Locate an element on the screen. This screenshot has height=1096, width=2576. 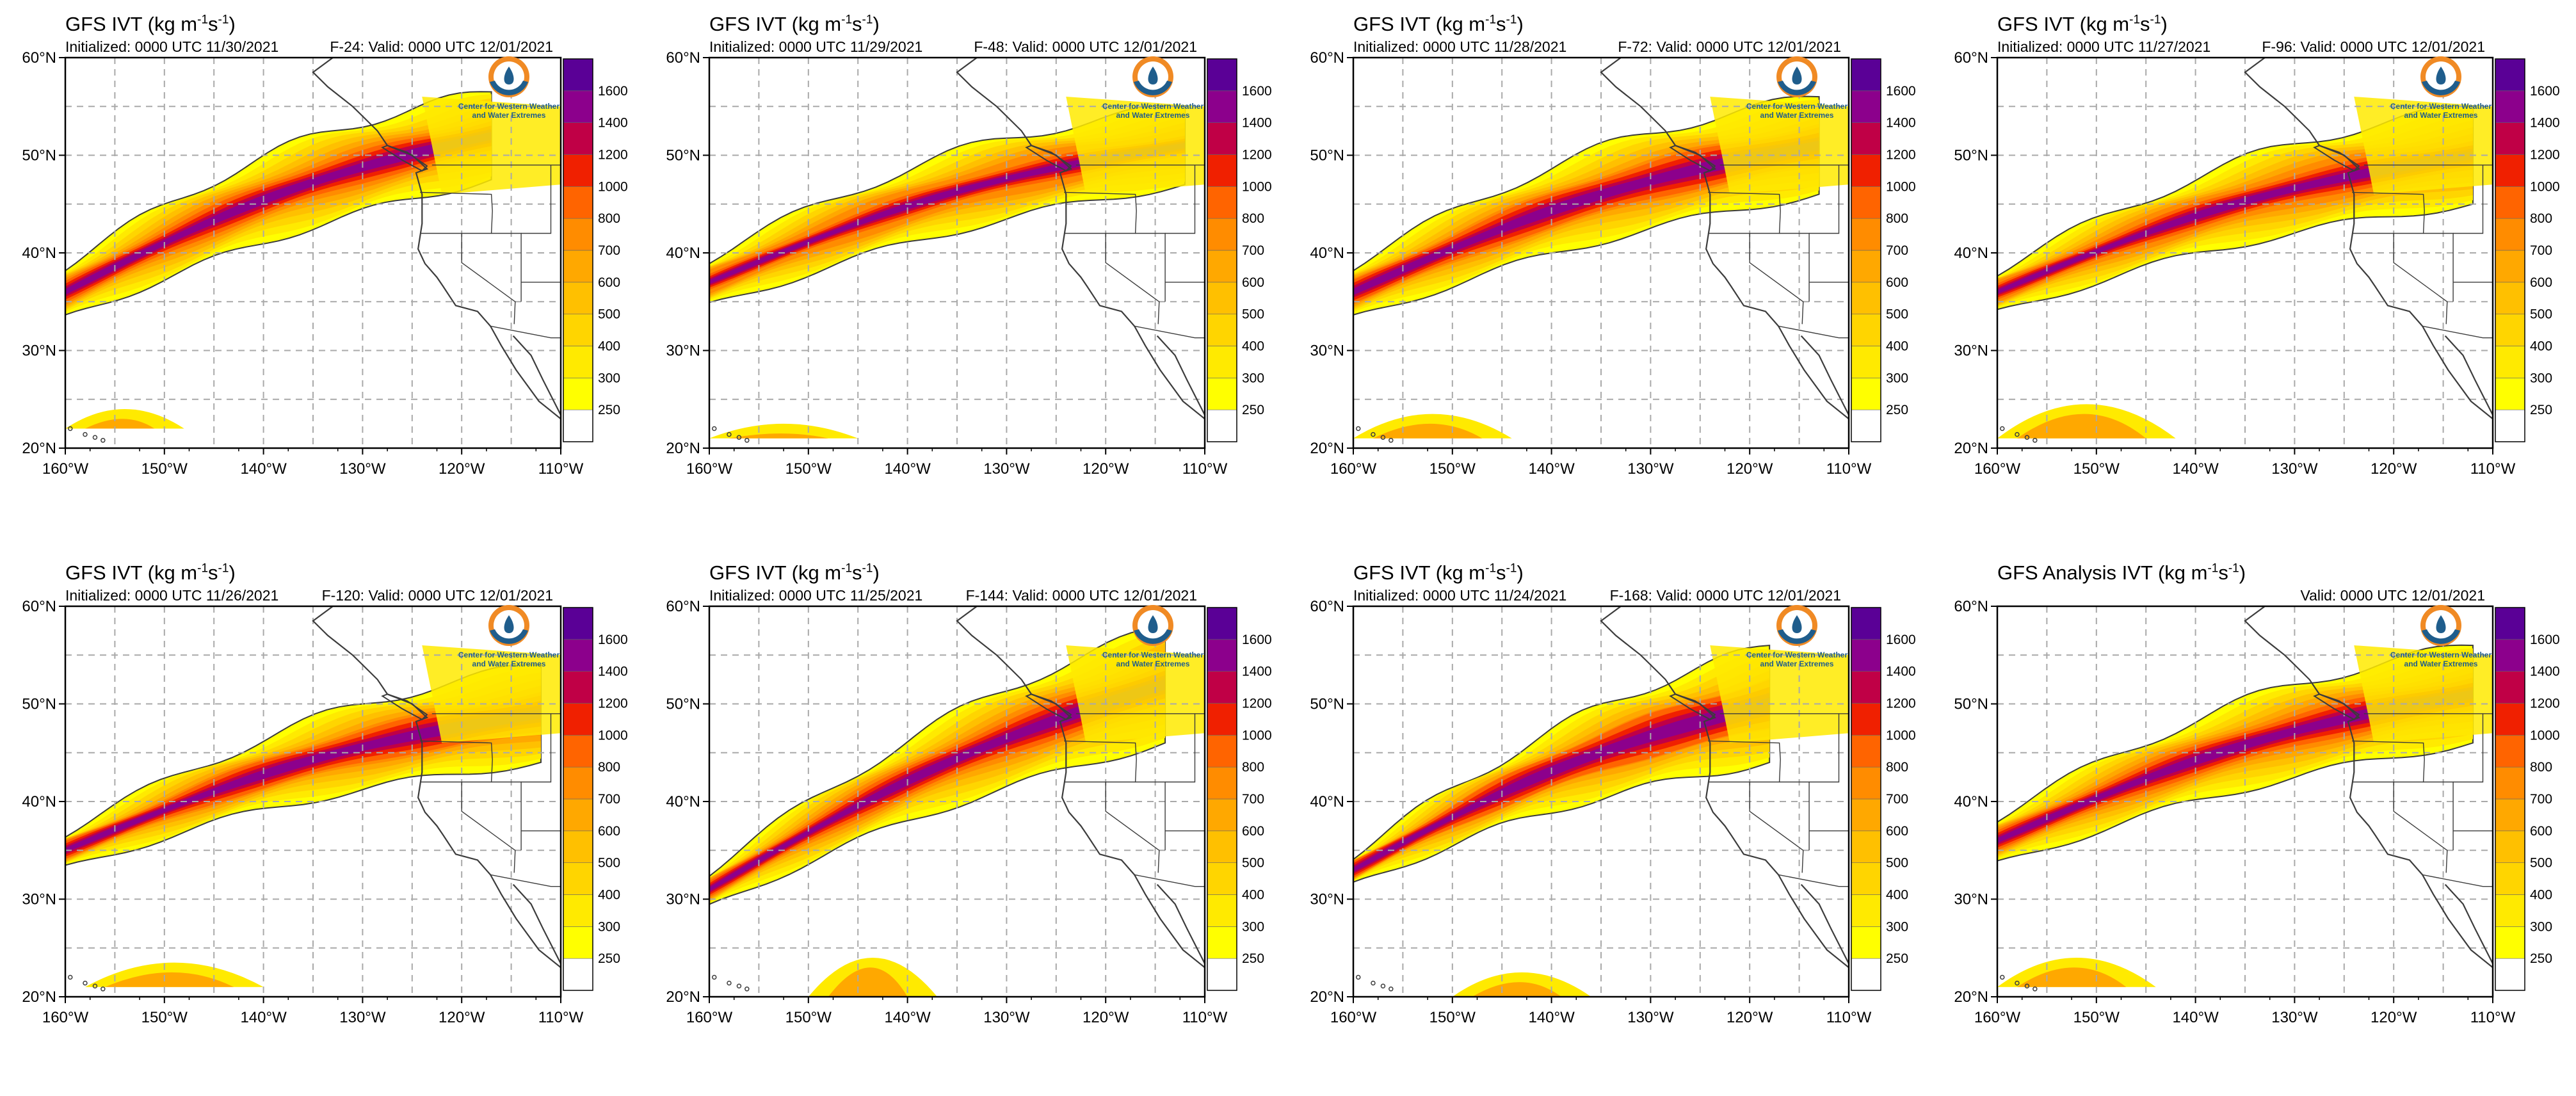
x-tick-label: 120°W is located at coordinates (1106, 469).